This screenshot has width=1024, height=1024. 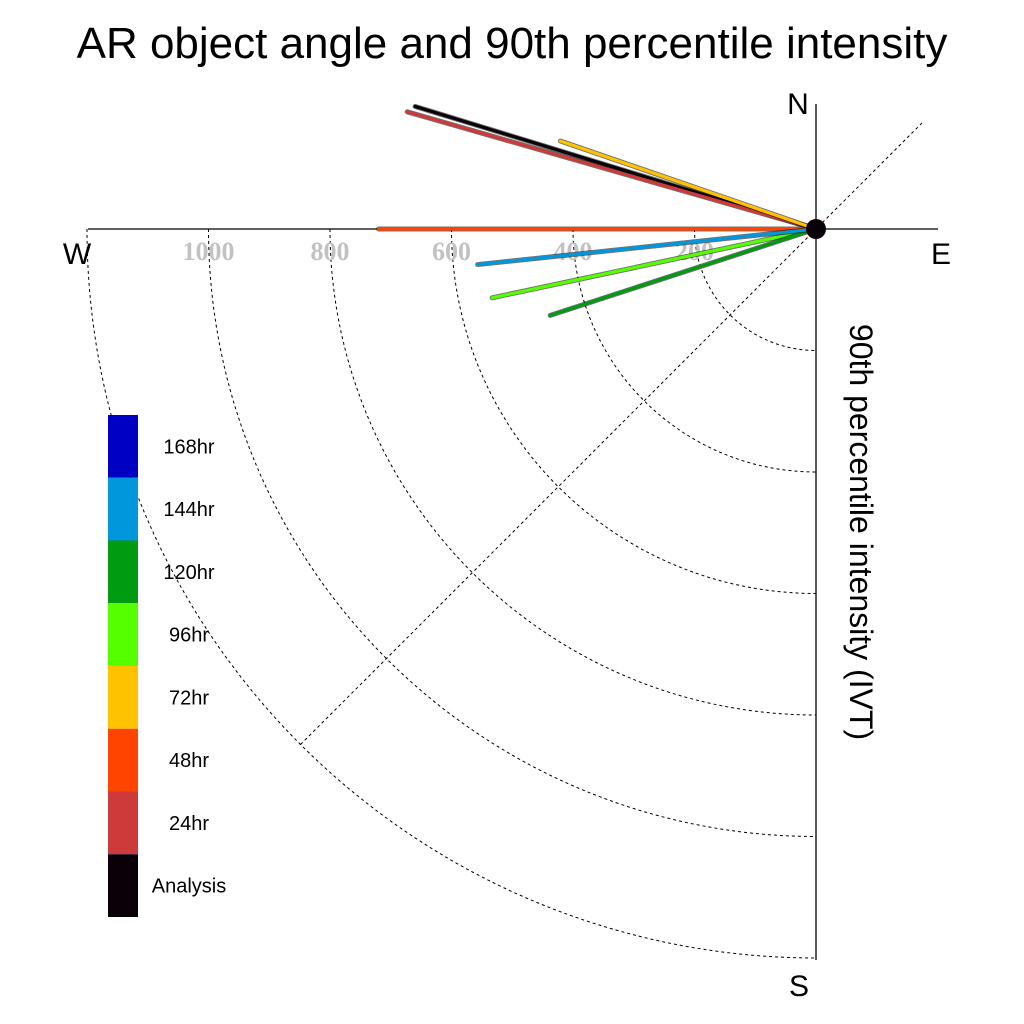 What do you see at coordinates (799, 986) in the screenshot?
I see `compass-south-label: S` at bounding box center [799, 986].